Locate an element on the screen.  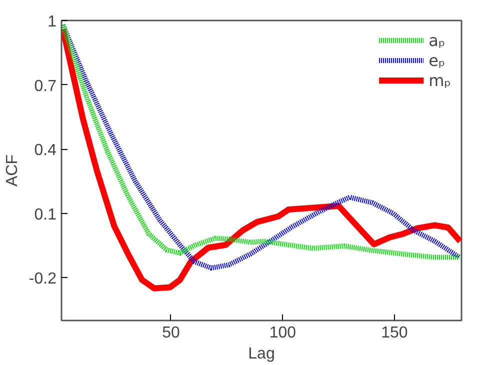
x-tick-label: 100 is located at coordinates (282, 333).